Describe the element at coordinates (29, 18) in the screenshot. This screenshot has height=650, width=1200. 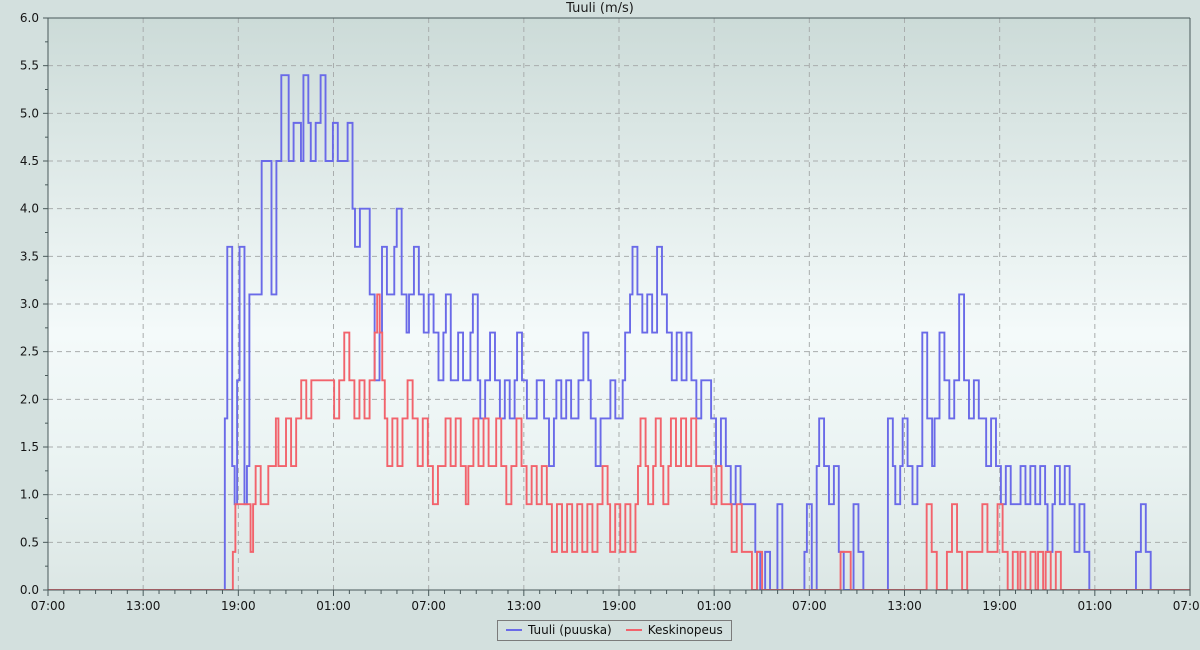
I see `y-tick-label: 6.0` at that location.